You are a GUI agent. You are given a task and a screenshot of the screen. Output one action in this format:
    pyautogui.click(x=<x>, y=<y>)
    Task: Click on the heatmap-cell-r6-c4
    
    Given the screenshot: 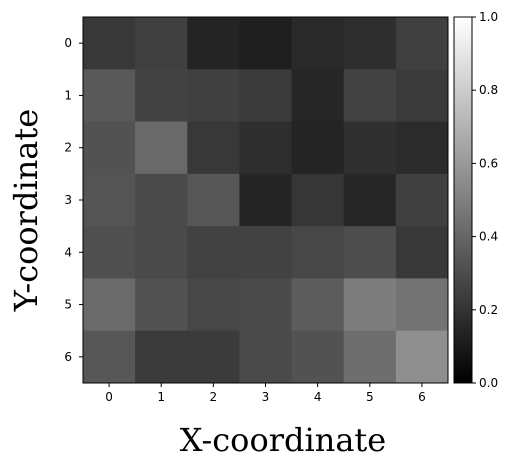 What is the action you would take?
    pyautogui.click(x=318, y=357)
    